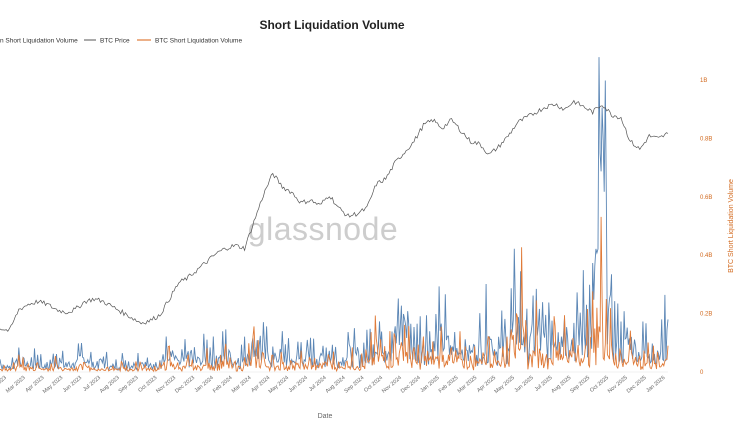 This screenshot has width=750, height=430. Describe the element at coordinates (354, 385) in the screenshot. I see `x-tick-label: Sep 2024` at that location.